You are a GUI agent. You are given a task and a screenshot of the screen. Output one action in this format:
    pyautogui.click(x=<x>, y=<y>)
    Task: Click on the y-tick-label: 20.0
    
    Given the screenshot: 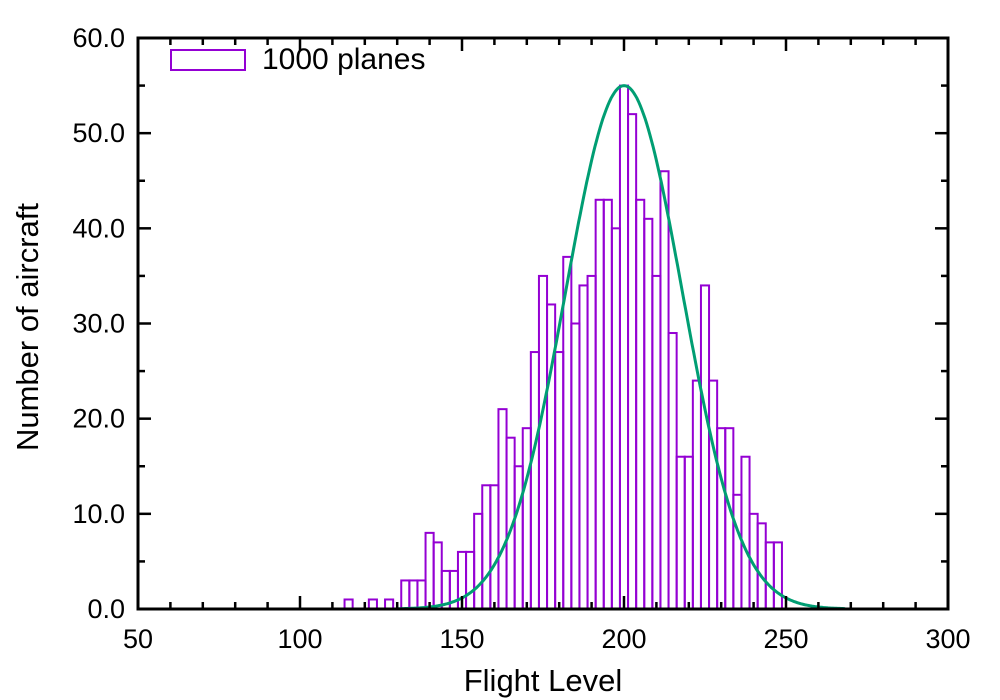 What is the action you would take?
    pyautogui.click(x=98, y=419)
    